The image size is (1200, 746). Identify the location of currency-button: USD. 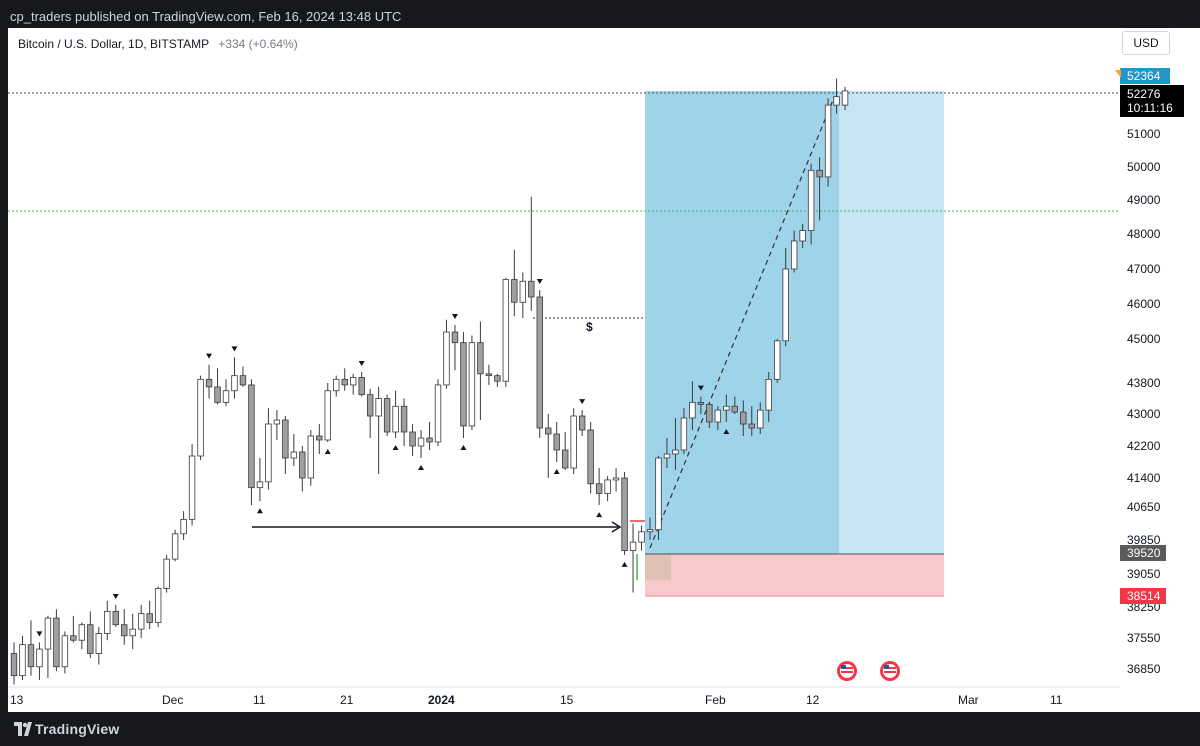
(1146, 43).